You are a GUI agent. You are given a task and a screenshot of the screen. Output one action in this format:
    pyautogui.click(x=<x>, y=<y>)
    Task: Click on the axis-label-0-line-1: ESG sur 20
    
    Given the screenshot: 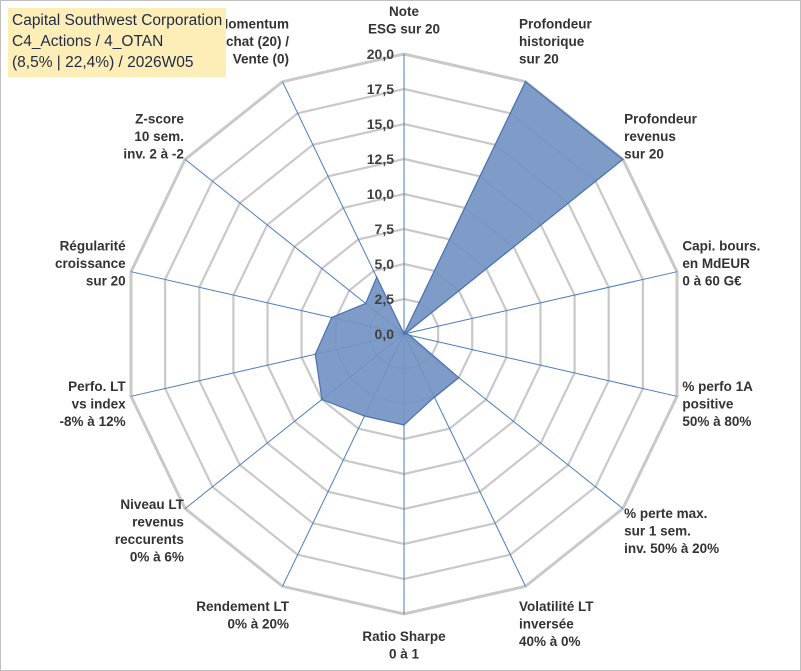 What is the action you would take?
    pyautogui.click(x=404, y=29)
    